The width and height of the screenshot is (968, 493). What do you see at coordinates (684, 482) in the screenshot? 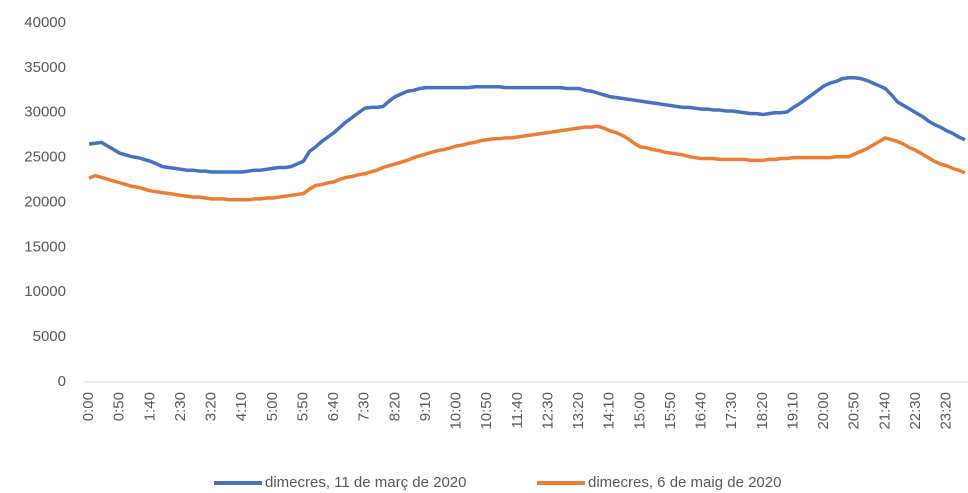
I see `legend-label: dimecres, 6 de maig de 2020` at bounding box center [684, 482].